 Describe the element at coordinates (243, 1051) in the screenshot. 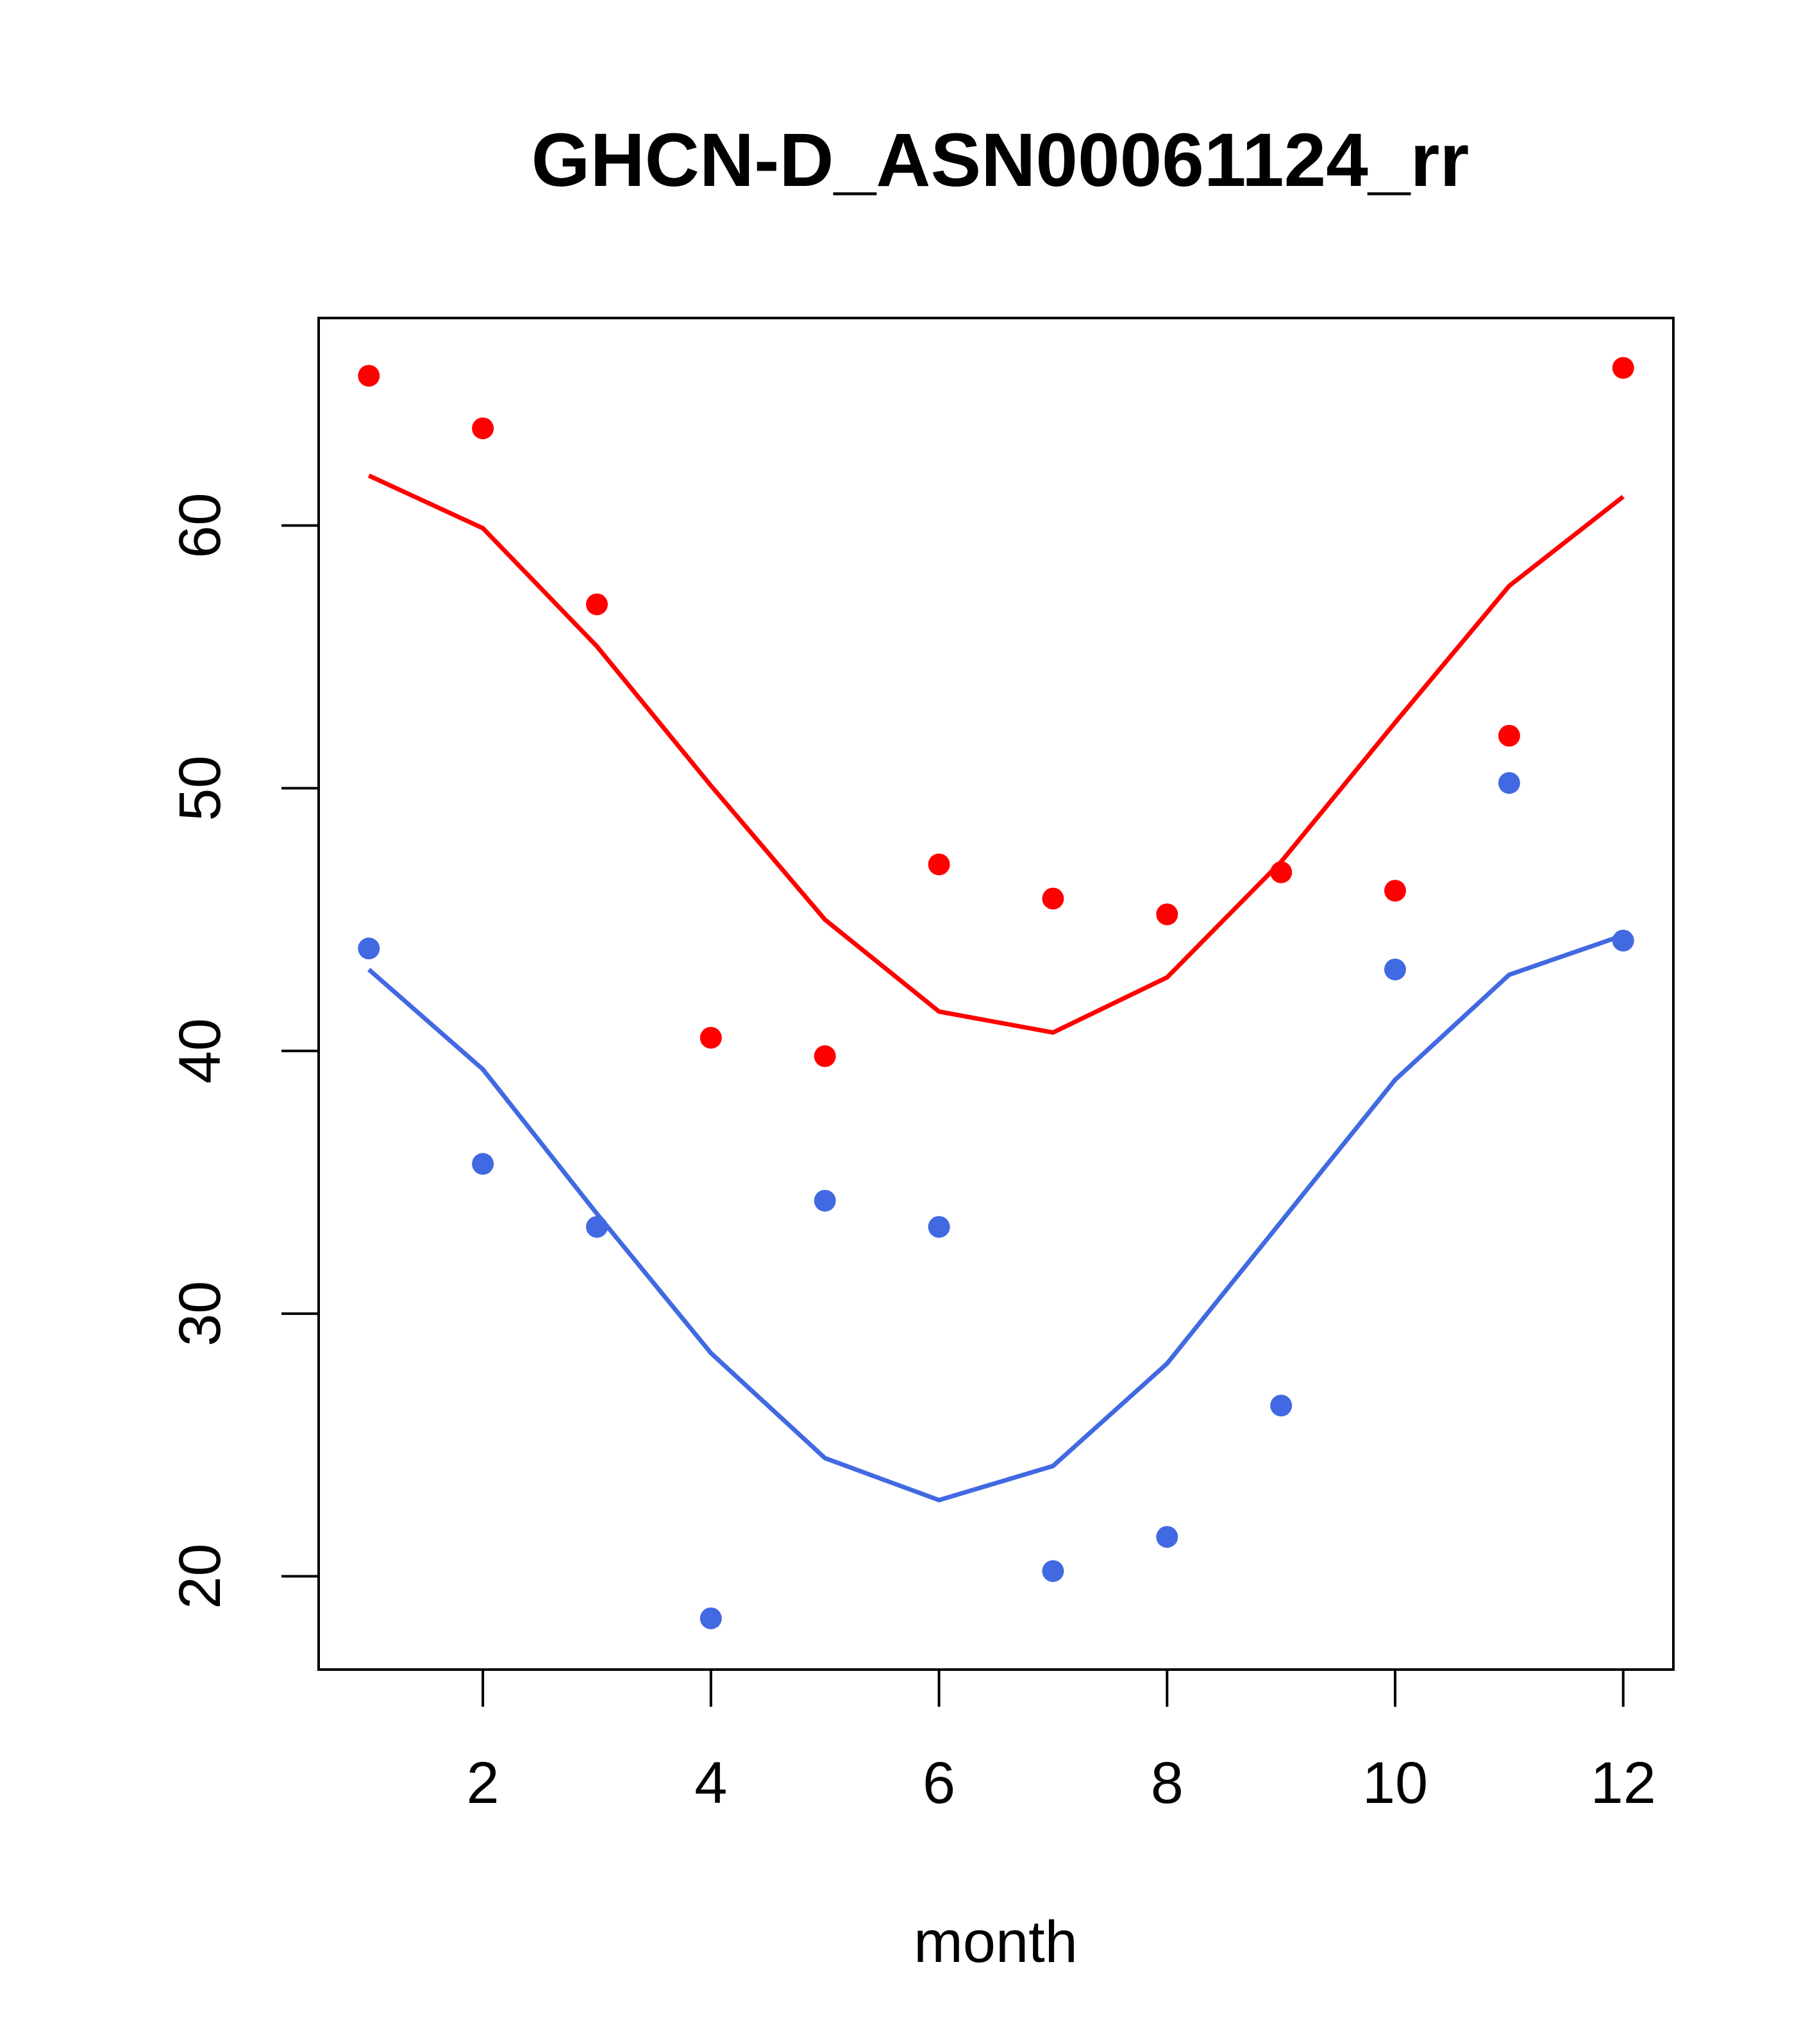

I see `y-axis: 20 30 40 50 60` at that location.